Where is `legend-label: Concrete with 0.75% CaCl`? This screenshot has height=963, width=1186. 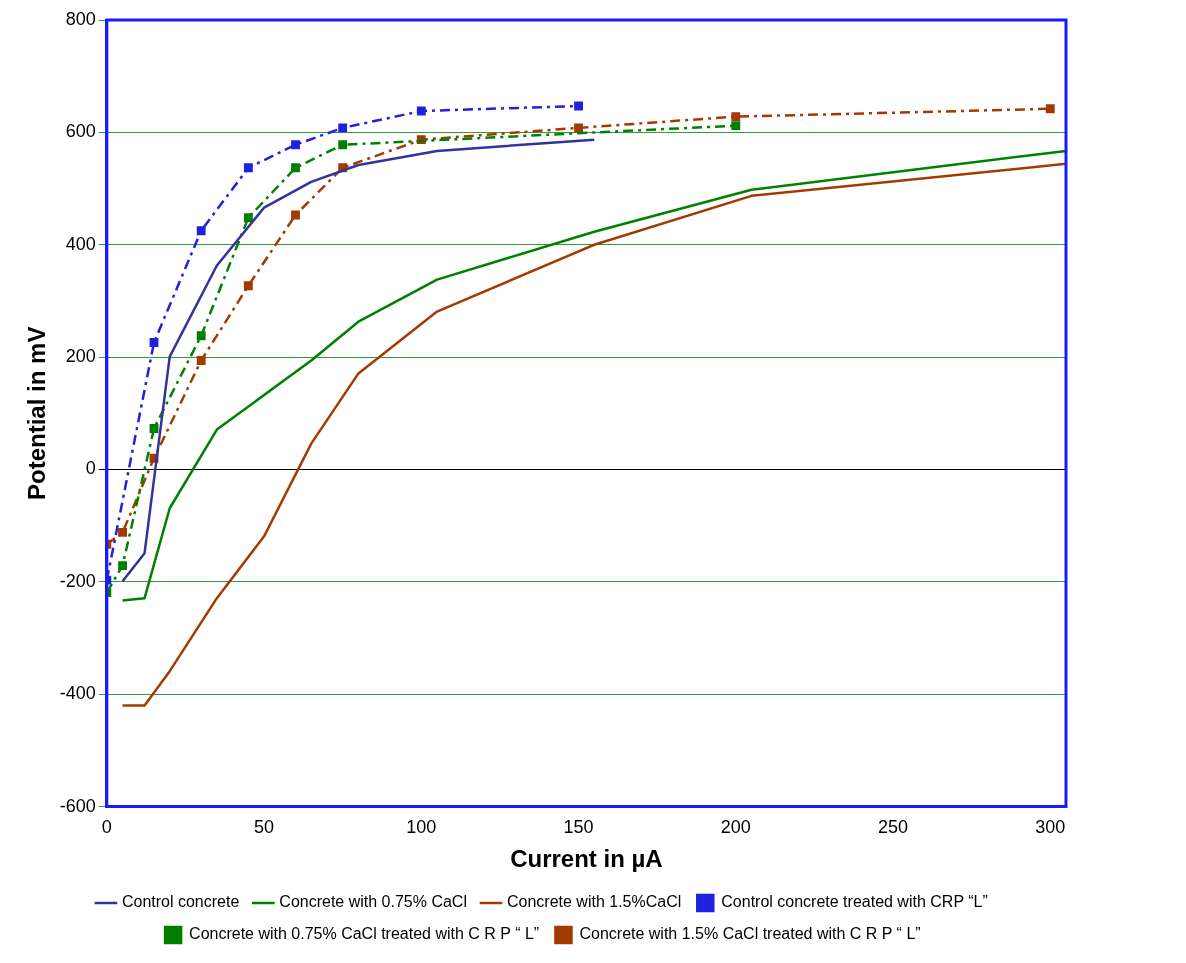
legend-label: Concrete with 0.75% CaCl is located at coordinates (373, 902).